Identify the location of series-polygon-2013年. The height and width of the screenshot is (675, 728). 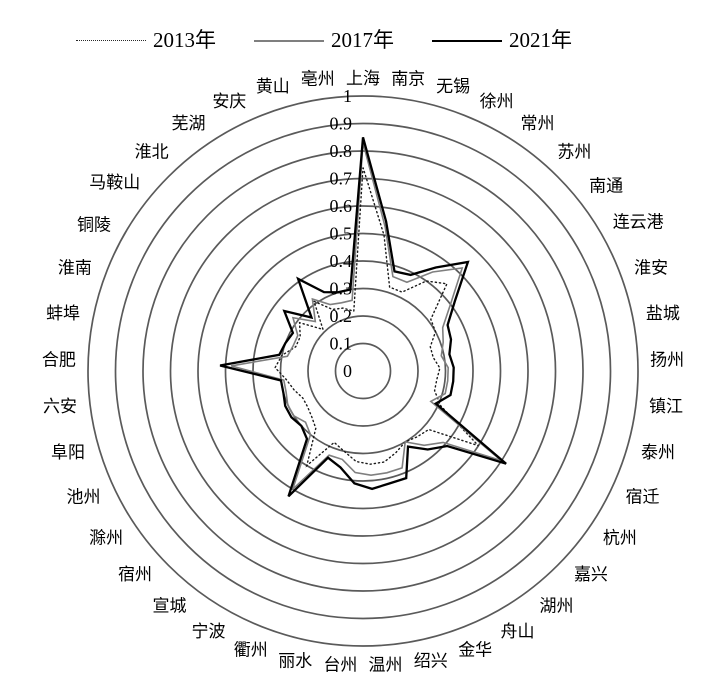
(376, 317).